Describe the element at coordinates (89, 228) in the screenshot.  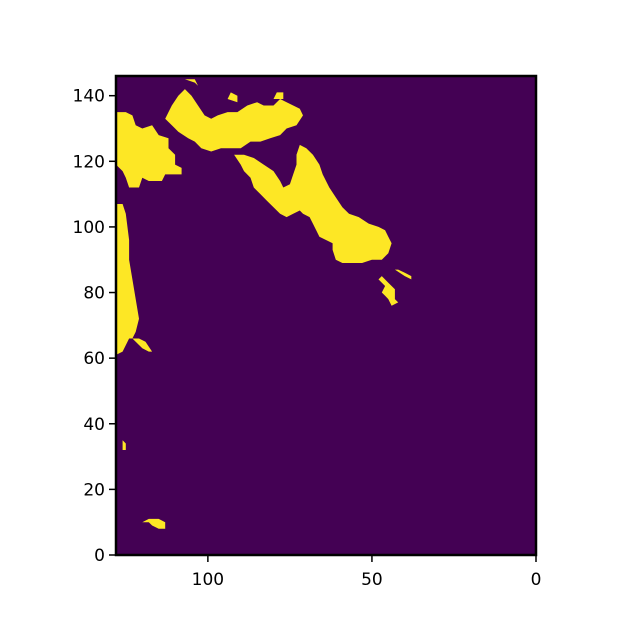
I see `y-tick-label: 100` at that location.